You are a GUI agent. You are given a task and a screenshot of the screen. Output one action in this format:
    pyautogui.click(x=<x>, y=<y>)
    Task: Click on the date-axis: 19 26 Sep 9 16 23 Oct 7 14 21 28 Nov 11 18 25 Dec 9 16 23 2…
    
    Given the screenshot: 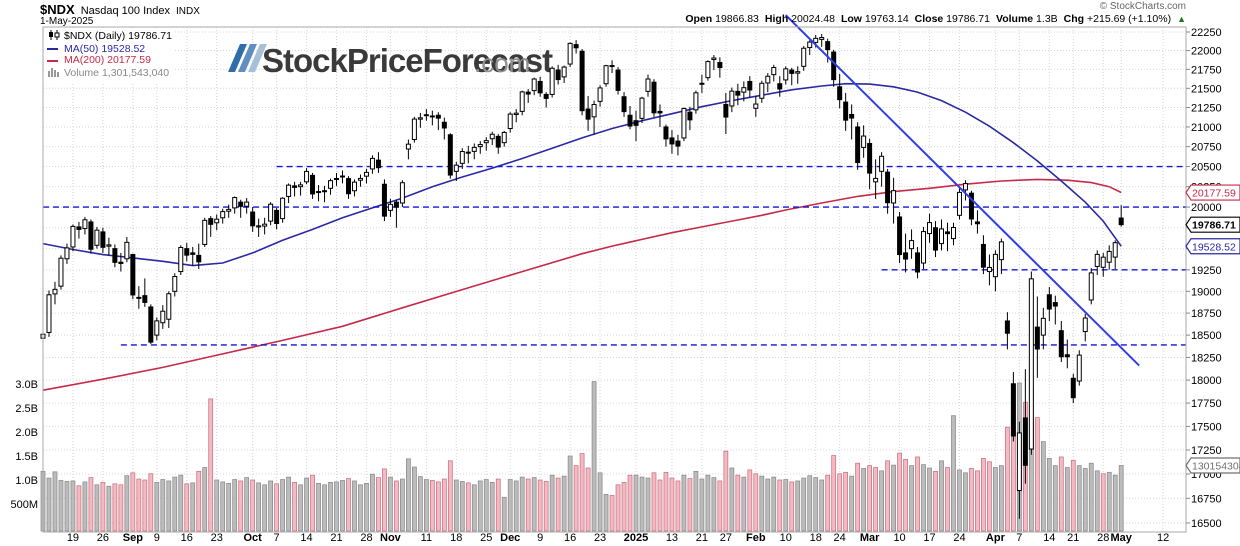 What is the action you would take?
    pyautogui.click(x=618, y=538)
    